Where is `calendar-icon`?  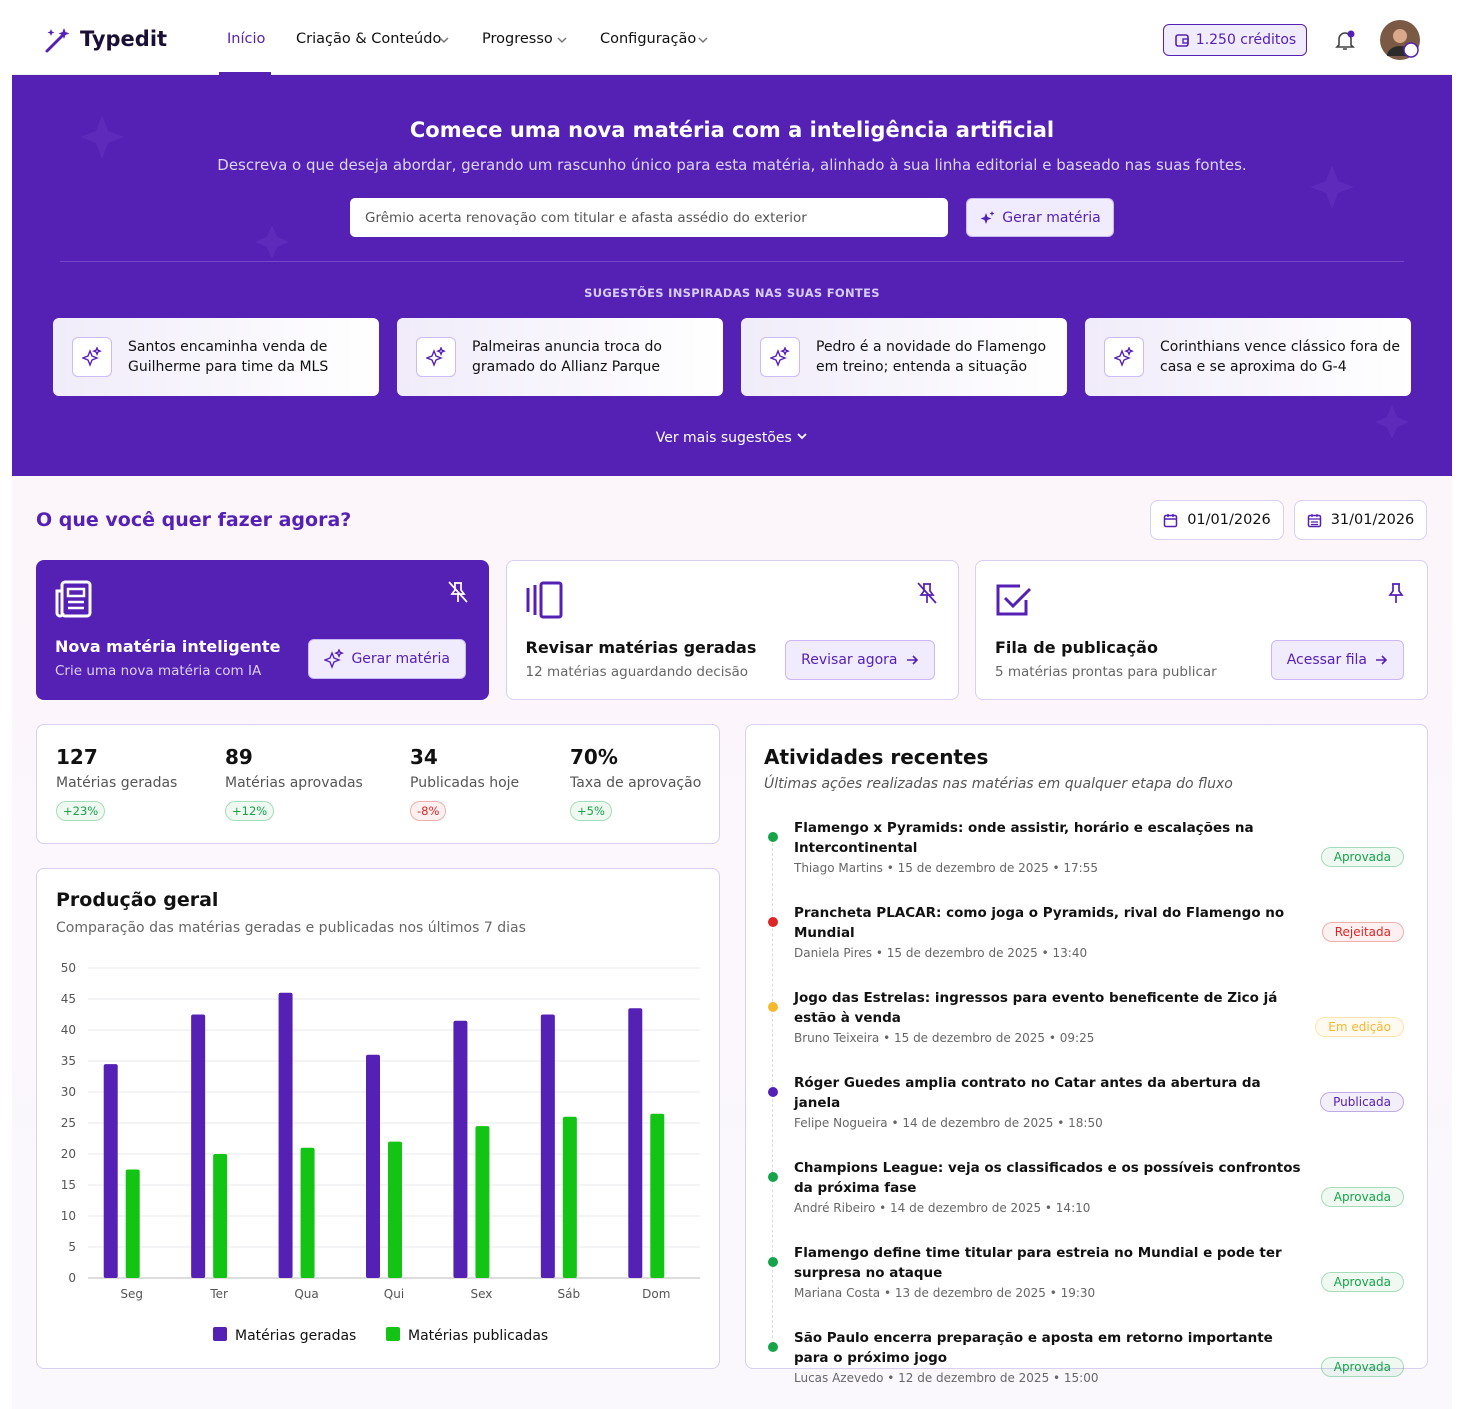 calendar-icon is located at coordinates (1314, 520).